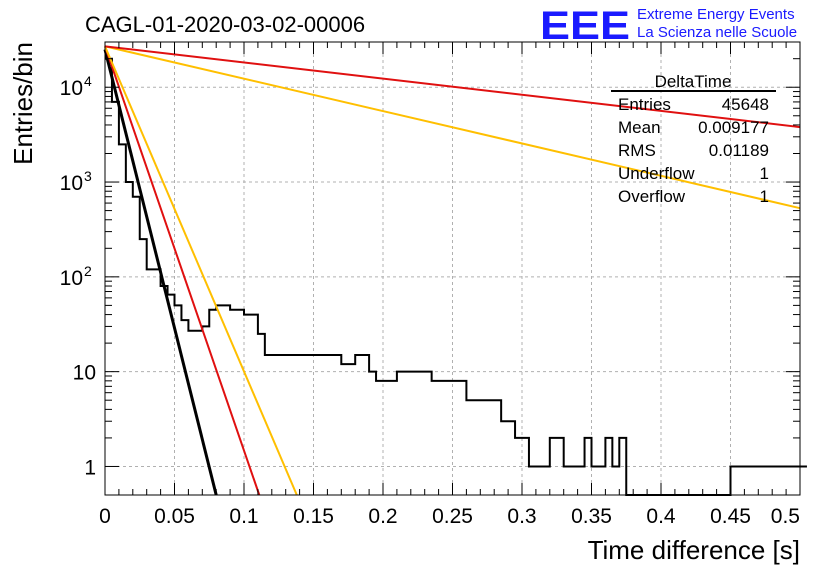 Image resolution: width=836 pixels, height=572 pixels. Describe the element at coordinates (716, 14) in the screenshot. I see `logo-line-1: Extreme Energy Events` at that location.